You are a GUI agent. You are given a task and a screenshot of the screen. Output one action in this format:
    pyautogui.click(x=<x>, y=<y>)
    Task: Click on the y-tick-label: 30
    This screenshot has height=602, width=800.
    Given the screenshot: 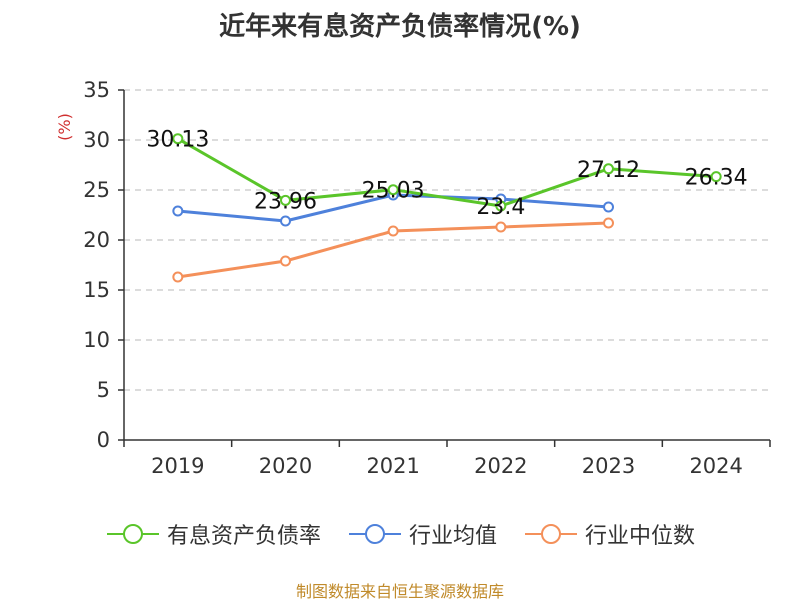 What is the action you would take?
    pyautogui.click(x=96, y=140)
    